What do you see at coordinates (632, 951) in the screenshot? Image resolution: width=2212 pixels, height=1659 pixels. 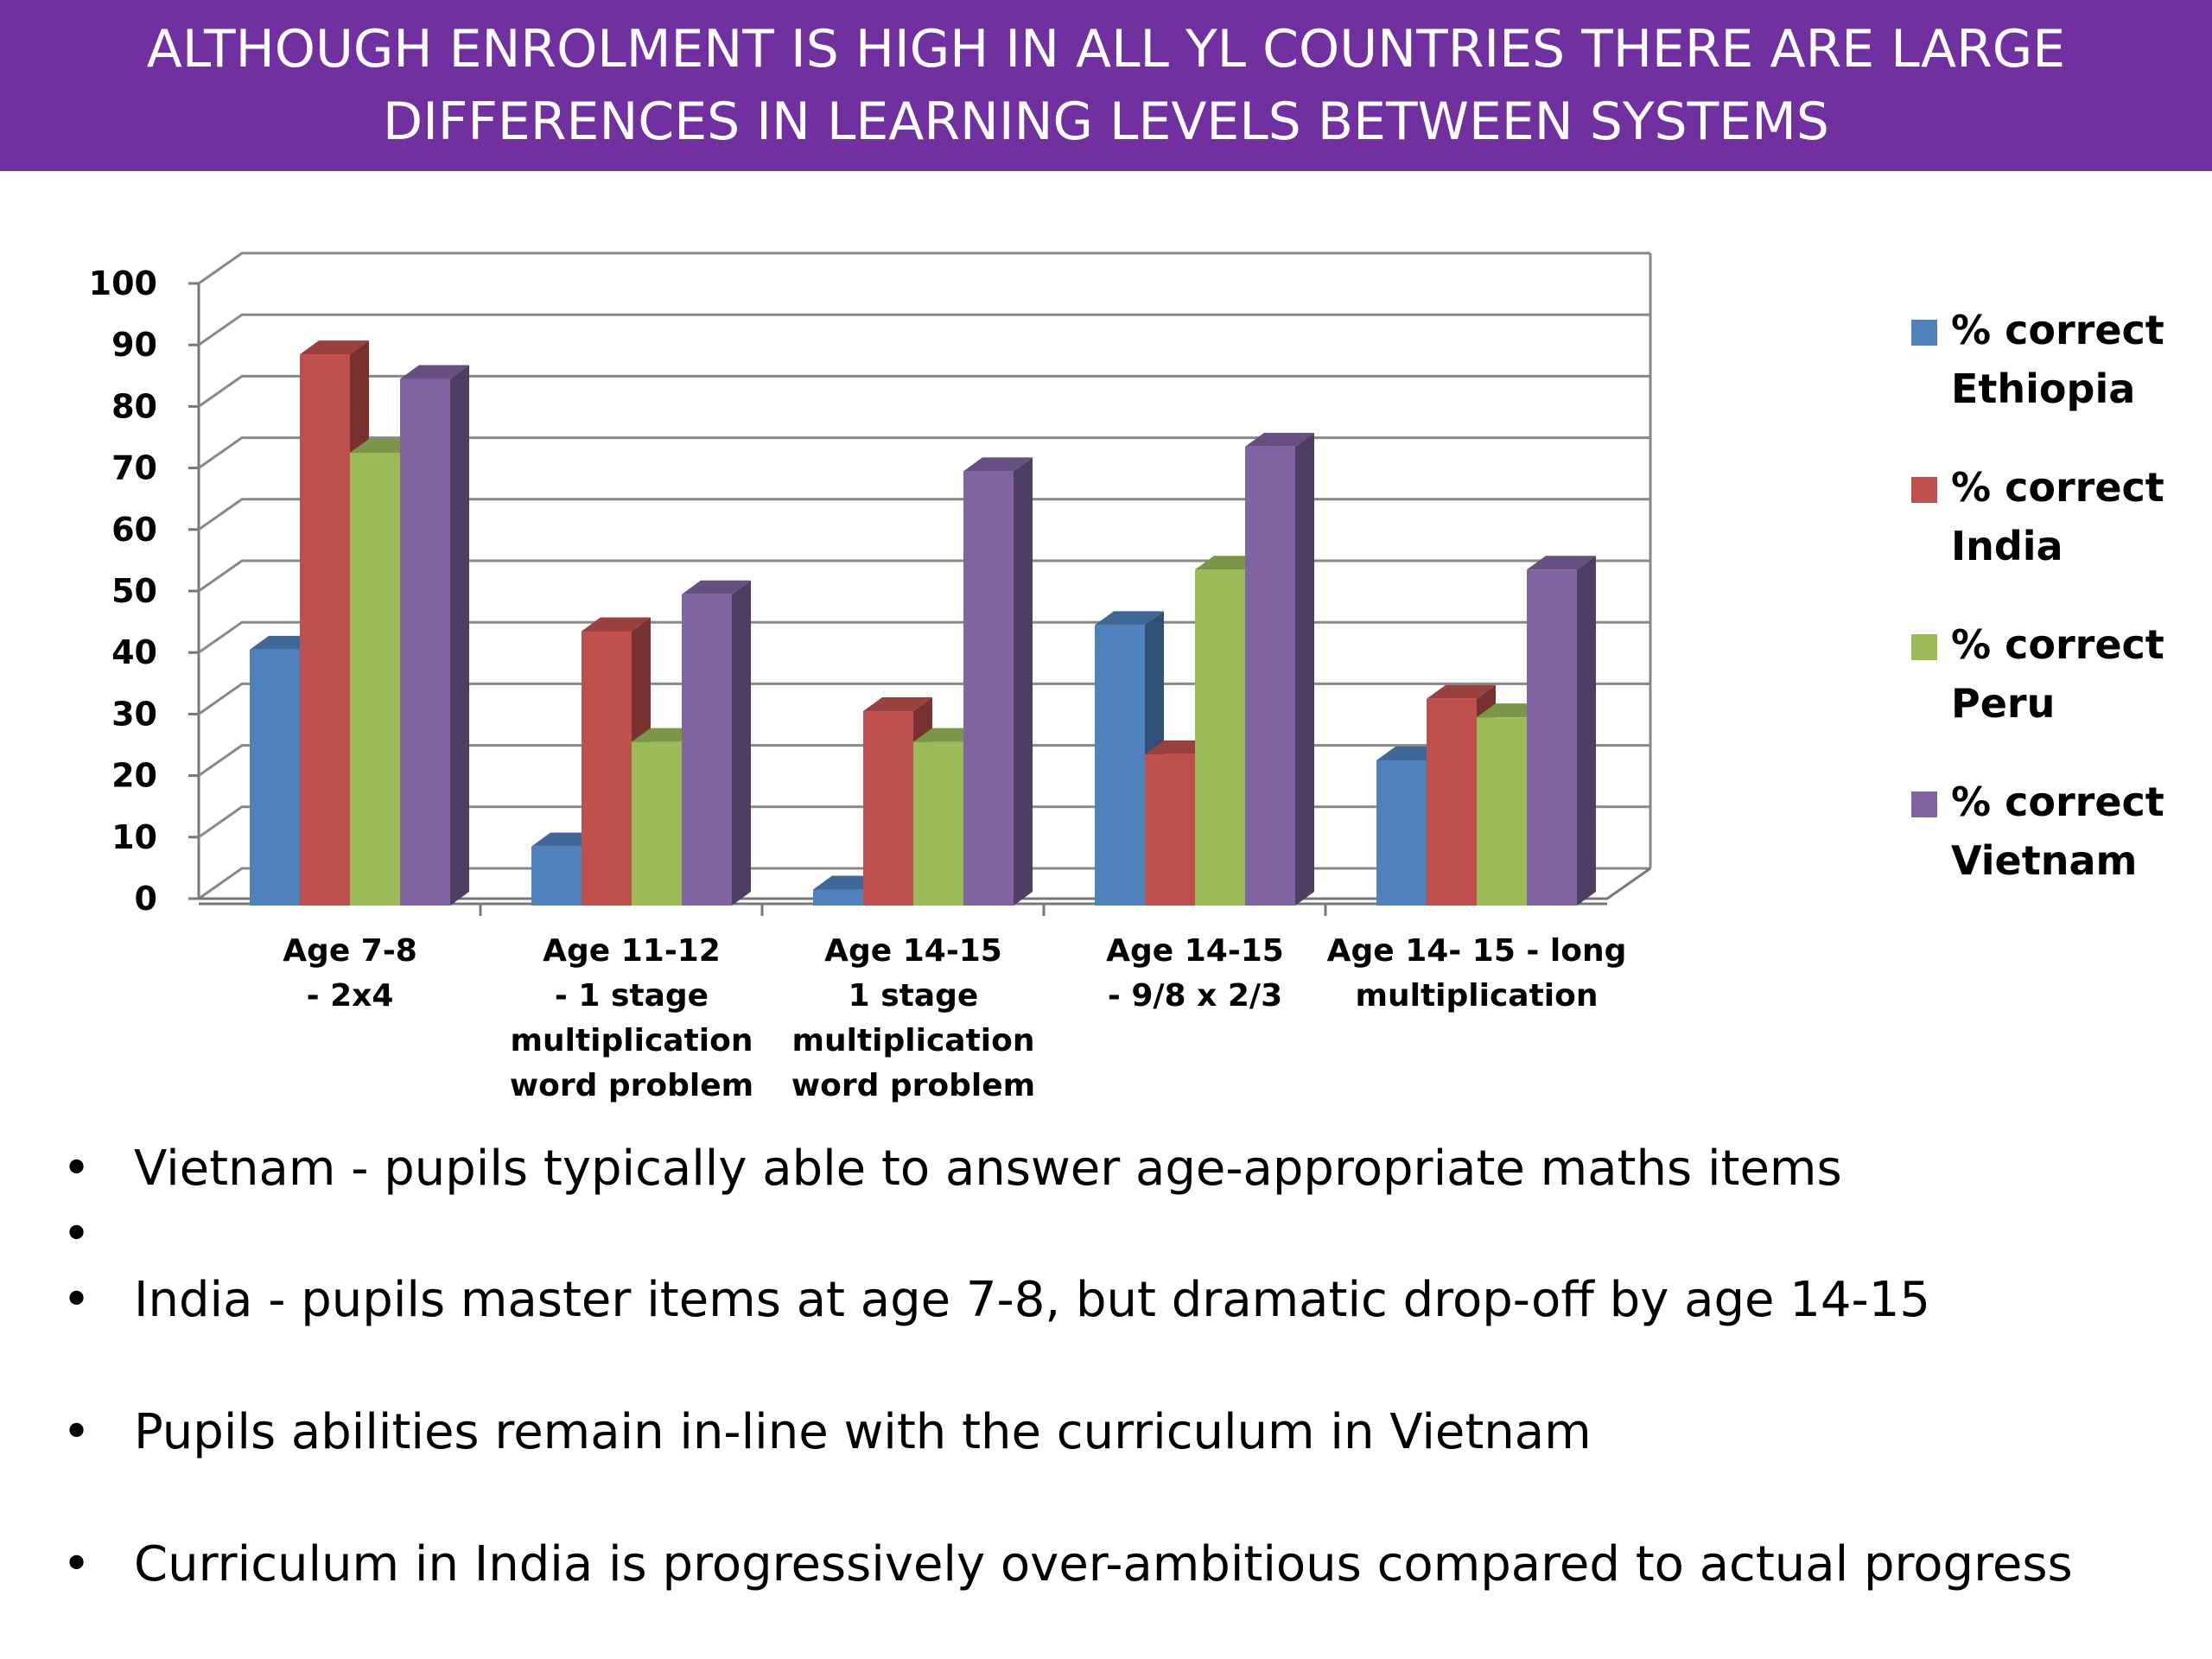 I see `x-category-label-line: Age 11-12` at bounding box center [632, 951].